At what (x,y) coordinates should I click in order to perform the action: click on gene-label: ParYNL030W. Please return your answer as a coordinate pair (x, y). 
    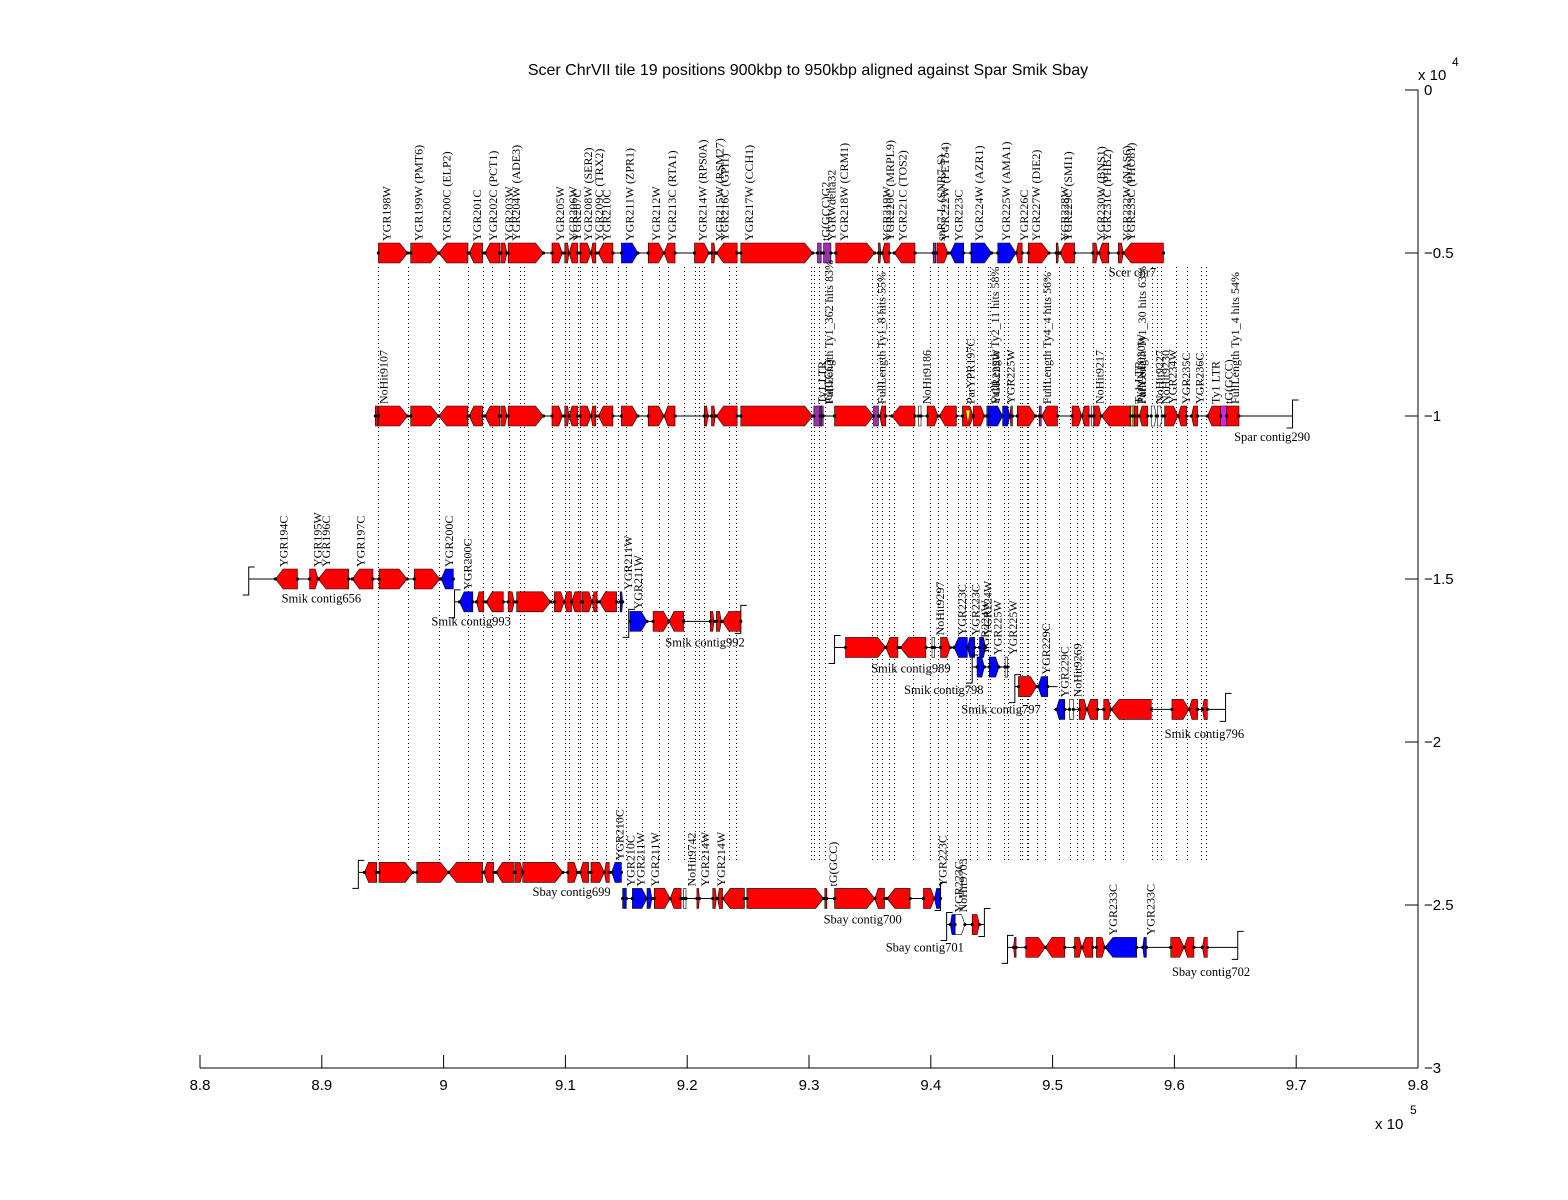
    Looking at the image, I should click on (1141, 368).